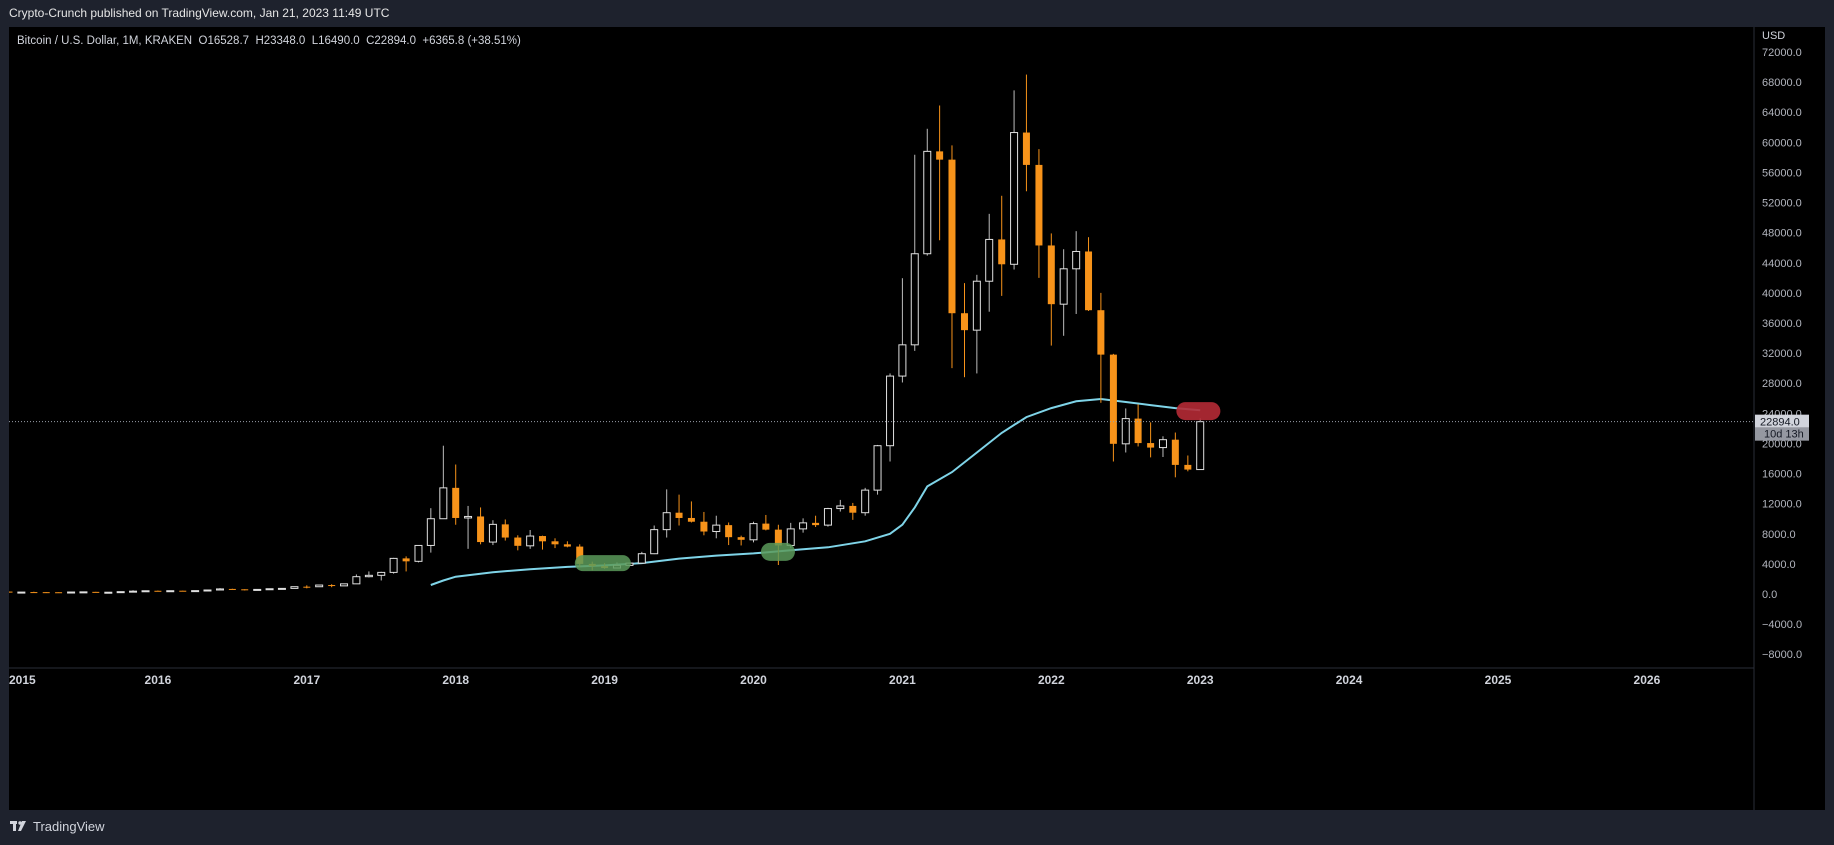  What do you see at coordinates (471, 41) in the screenshot?
I see `change-value: +6365.8 (+38.51%)` at bounding box center [471, 41].